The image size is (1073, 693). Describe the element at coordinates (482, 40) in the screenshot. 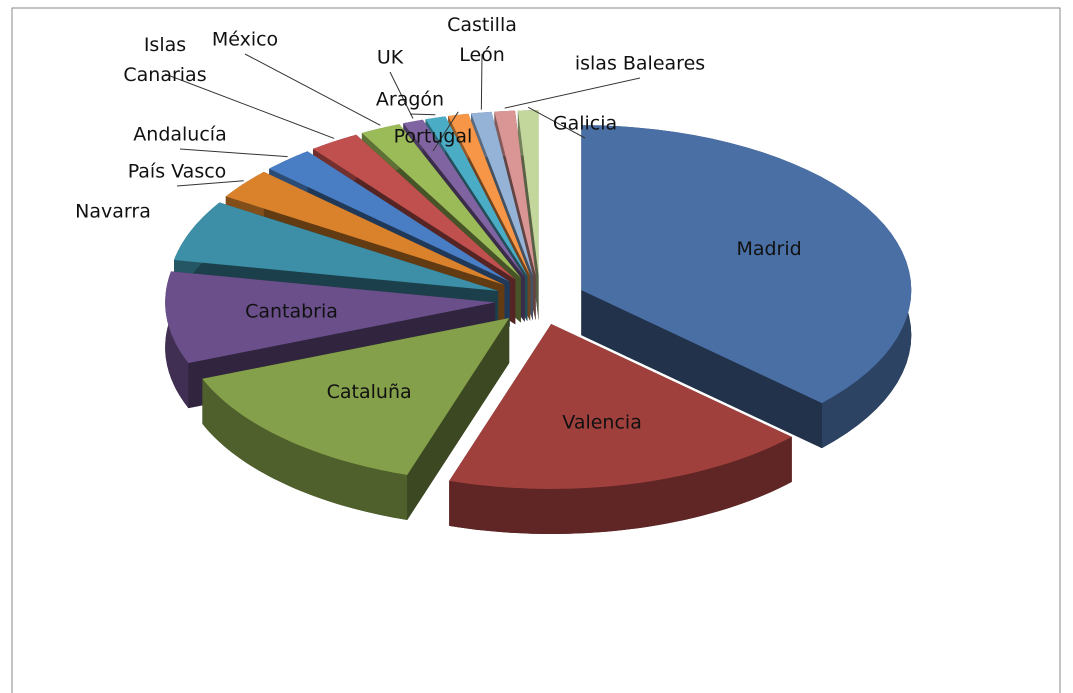

I see `slice-label: Castilla León` at that location.